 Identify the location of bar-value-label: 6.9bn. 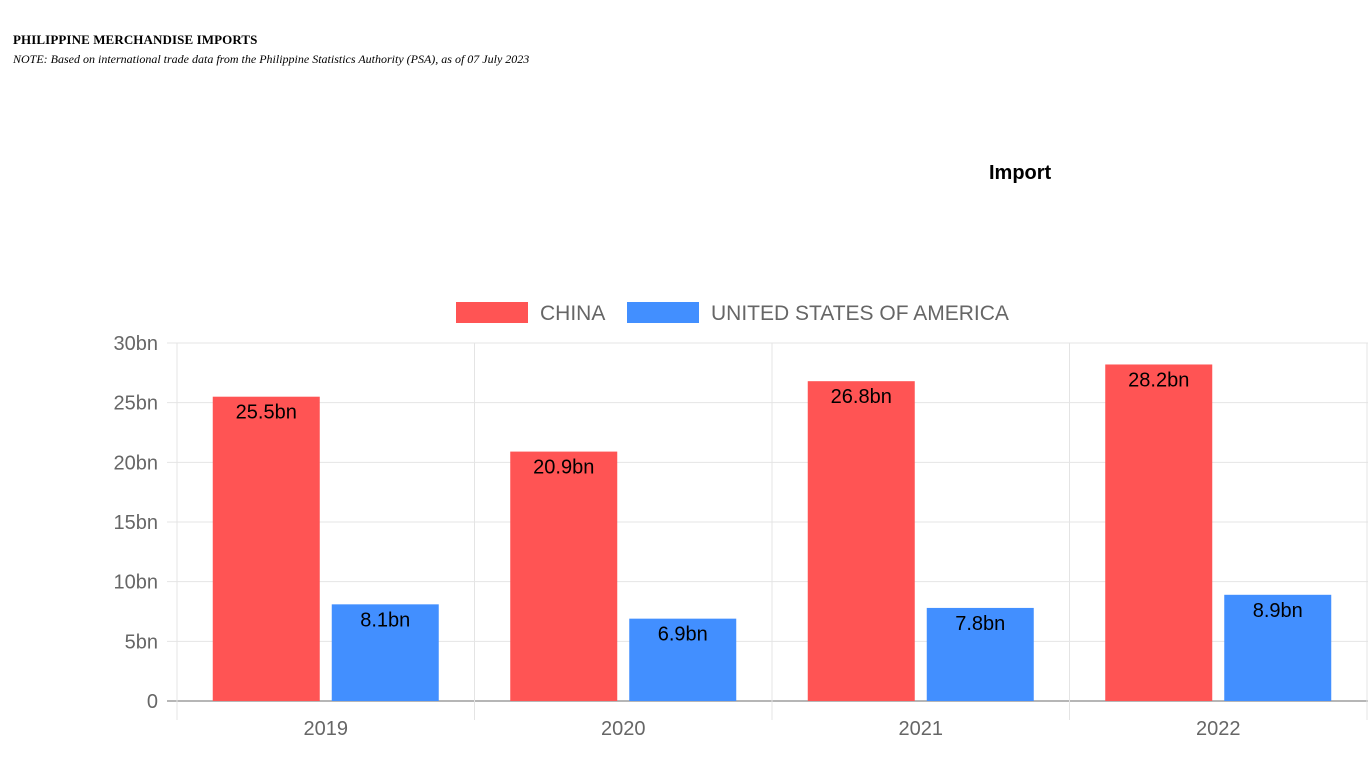
(683, 635).